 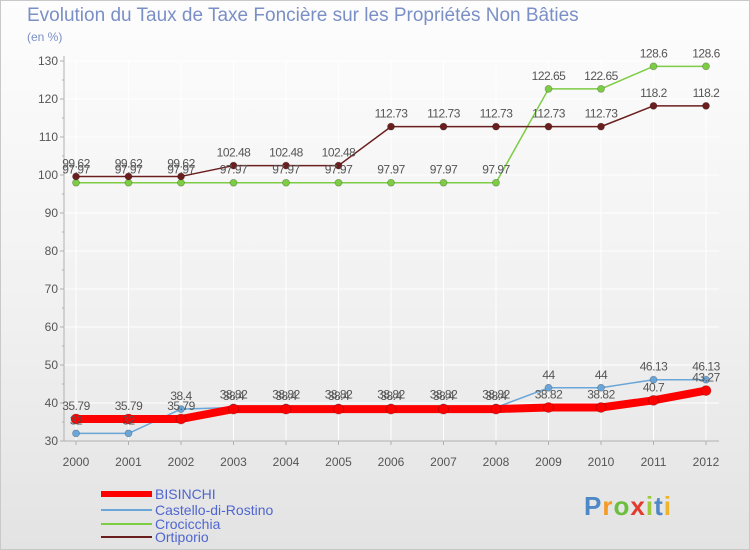 What do you see at coordinates (638, 506) in the screenshot?
I see `logo-letter: x` at bounding box center [638, 506].